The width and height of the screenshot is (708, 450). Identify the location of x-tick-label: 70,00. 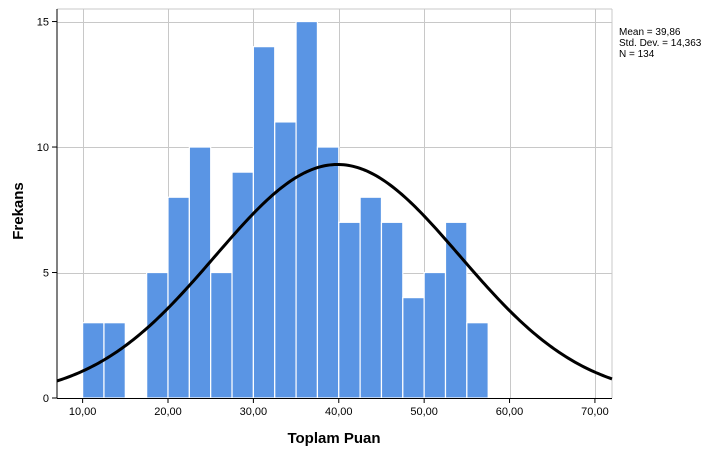
(595, 412).